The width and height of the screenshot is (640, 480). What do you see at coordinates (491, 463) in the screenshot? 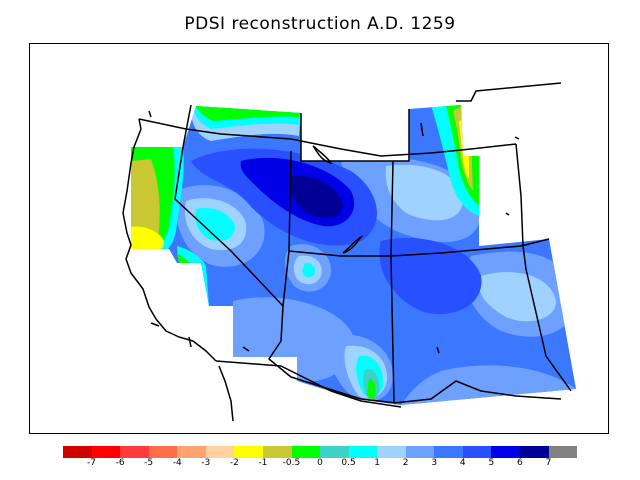
I see `legend-label: 5` at bounding box center [491, 463].